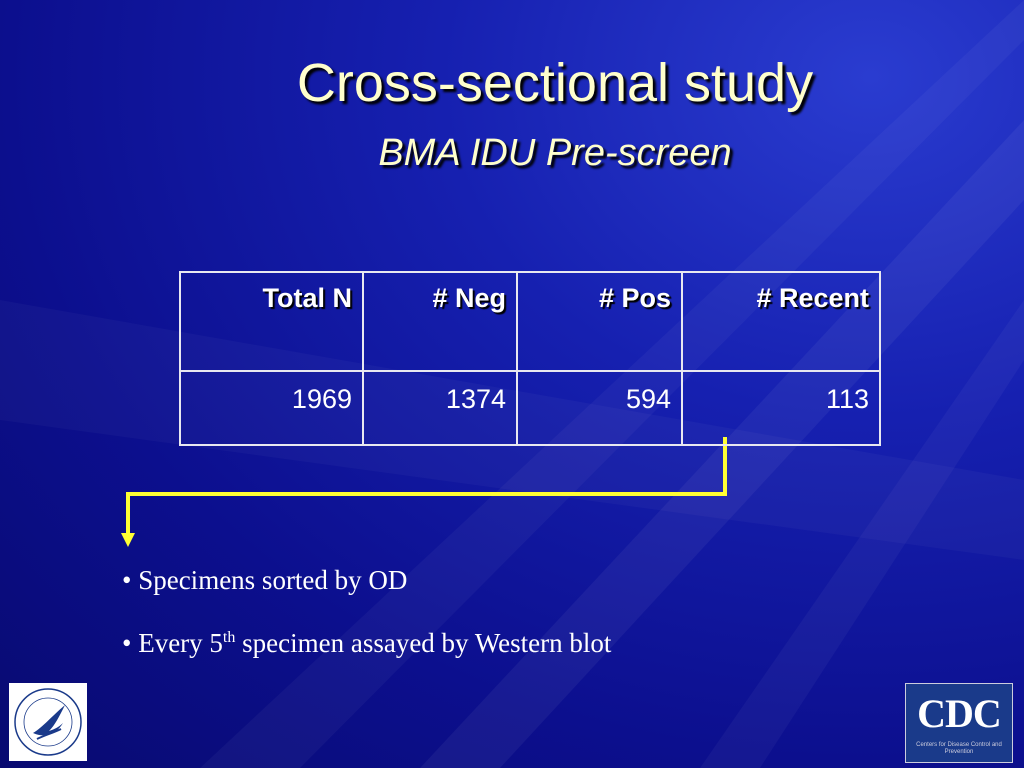 The width and height of the screenshot is (1024, 768). What do you see at coordinates (128, 540) in the screenshot?
I see `arrow-head` at bounding box center [128, 540].